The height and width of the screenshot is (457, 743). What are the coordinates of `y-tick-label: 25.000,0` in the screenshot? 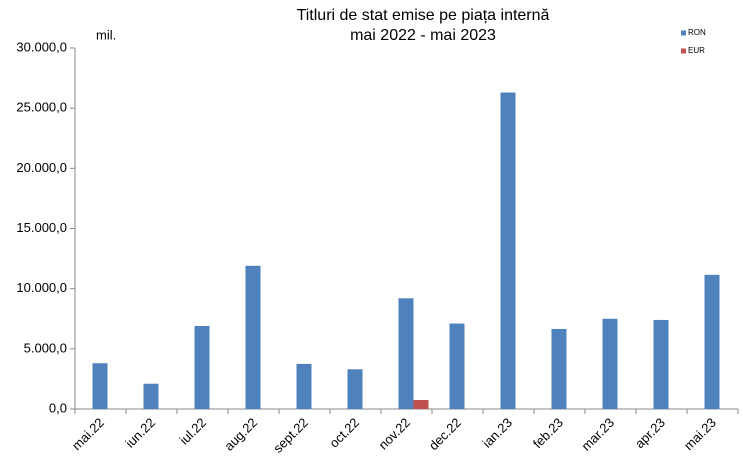 It's located at (41, 107).